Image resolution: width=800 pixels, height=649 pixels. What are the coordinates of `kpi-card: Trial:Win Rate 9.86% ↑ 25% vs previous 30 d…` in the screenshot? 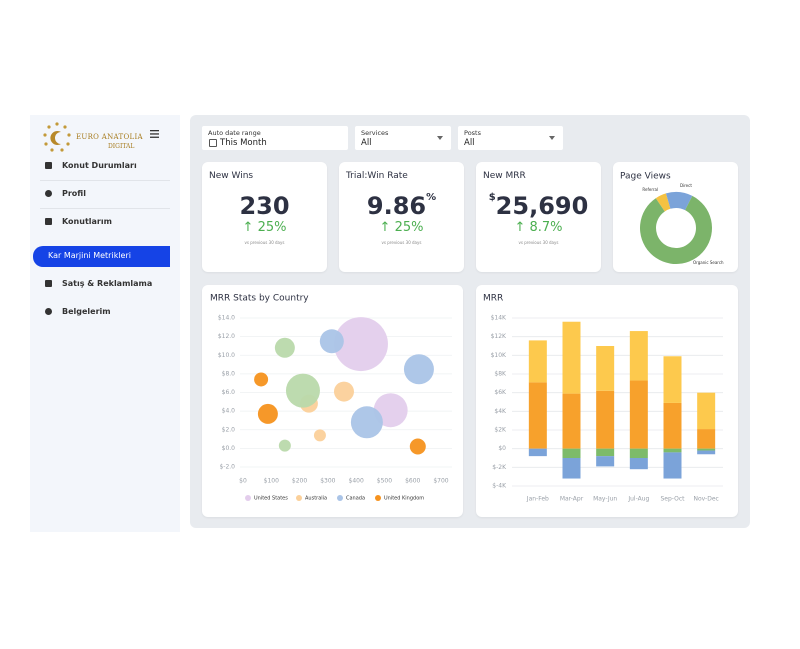 It's located at (401, 217).